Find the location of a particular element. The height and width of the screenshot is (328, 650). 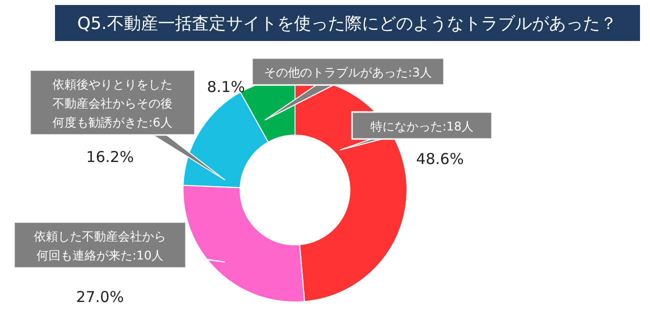

chart-title: Q5.不動産一括査定サイトを使った際にどのようなトラブルがあった？ is located at coordinates (347, 24).